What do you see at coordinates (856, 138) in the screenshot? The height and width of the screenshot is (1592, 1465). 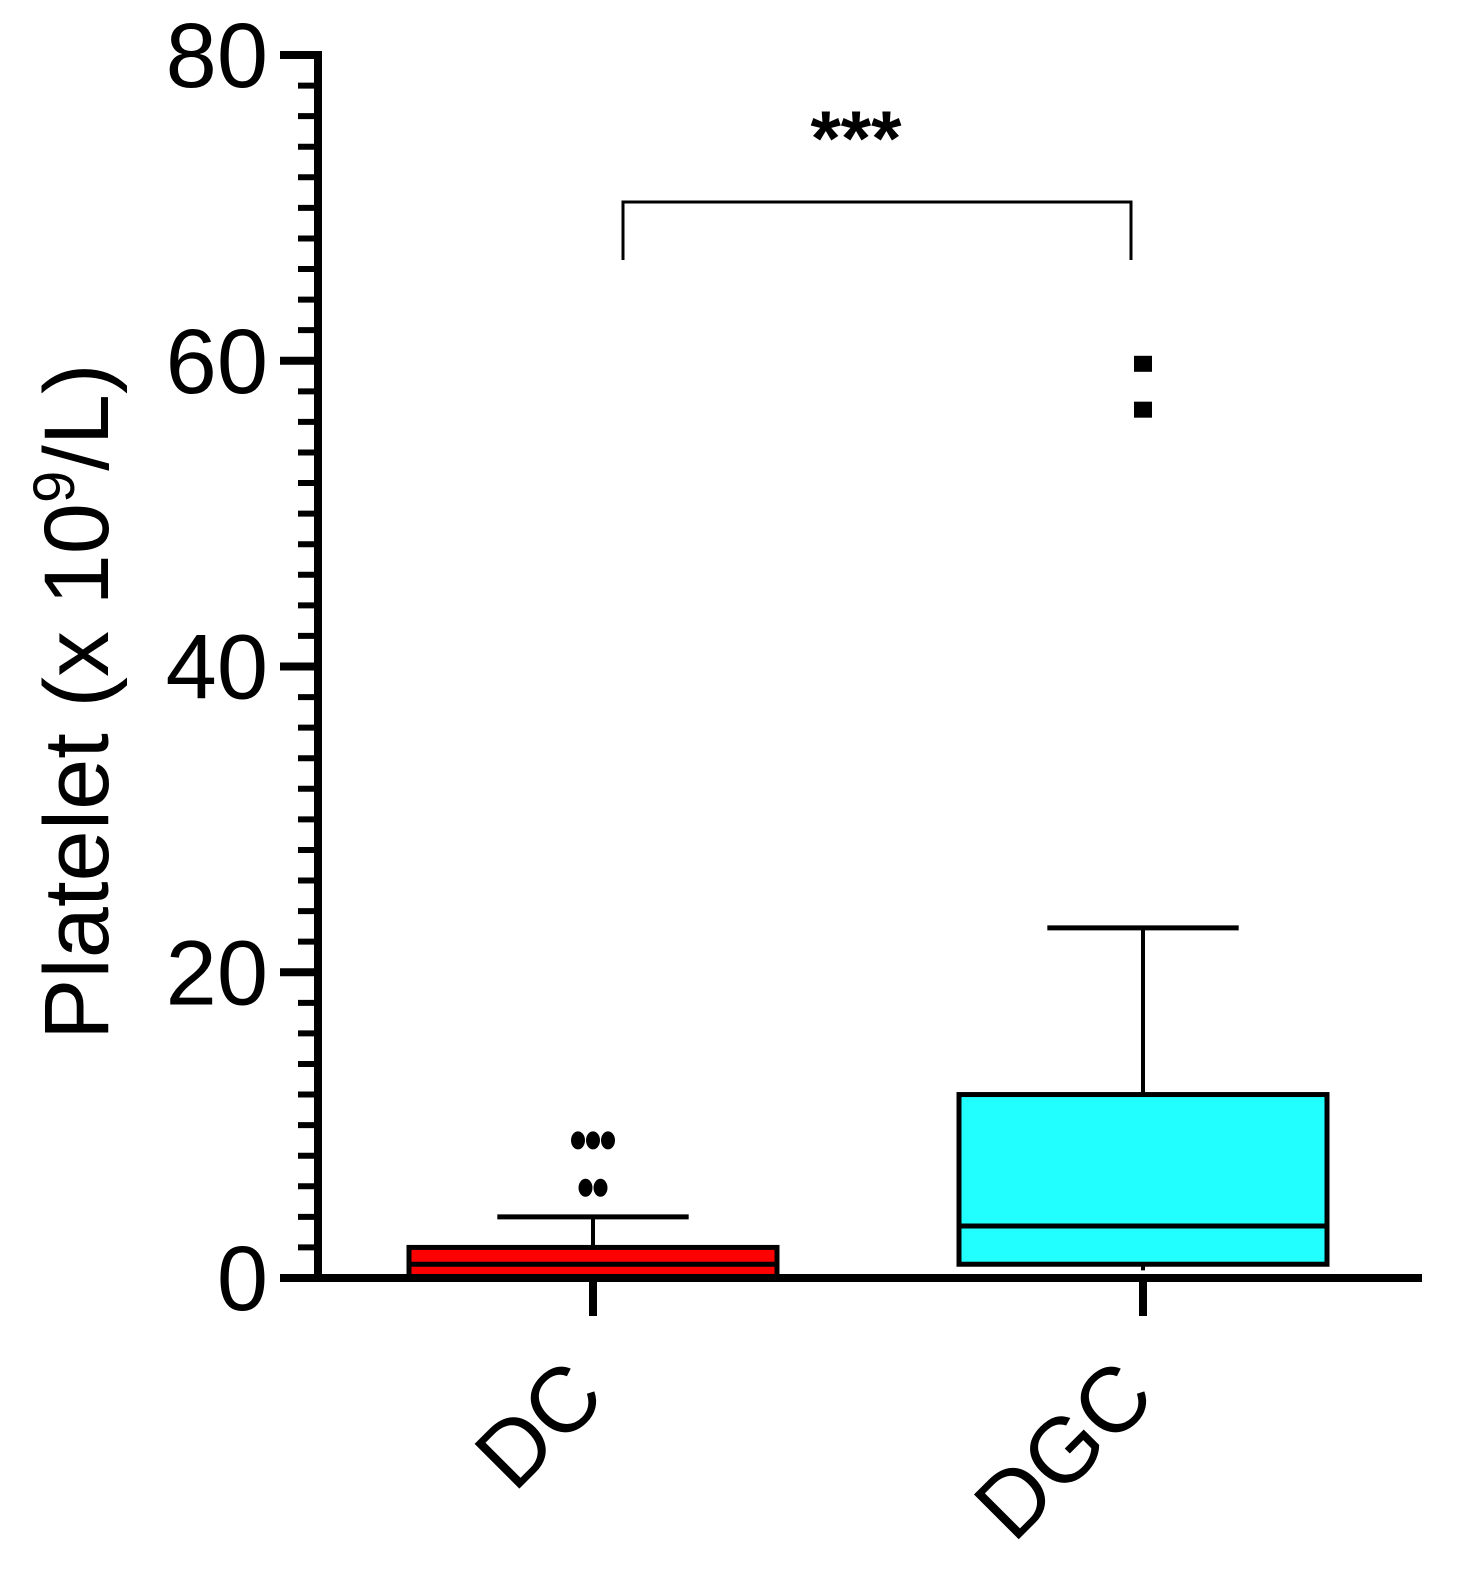 I see `significance-stars: ***` at bounding box center [856, 138].